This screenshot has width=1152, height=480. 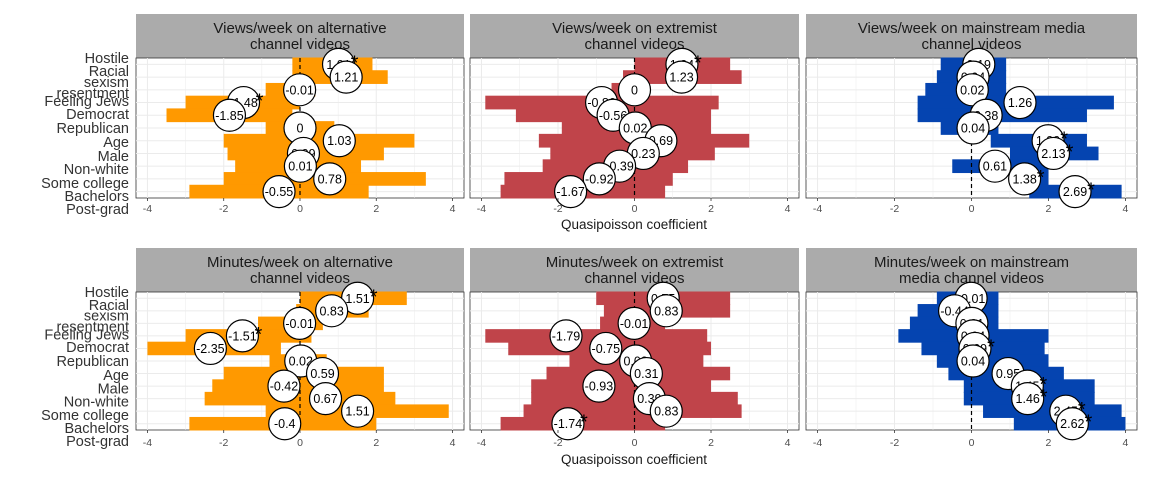 What do you see at coordinates (634, 459) in the screenshot?
I see `x-axis-title-bottom: Quasipoisson coefficient` at bounding box center [634, 459].